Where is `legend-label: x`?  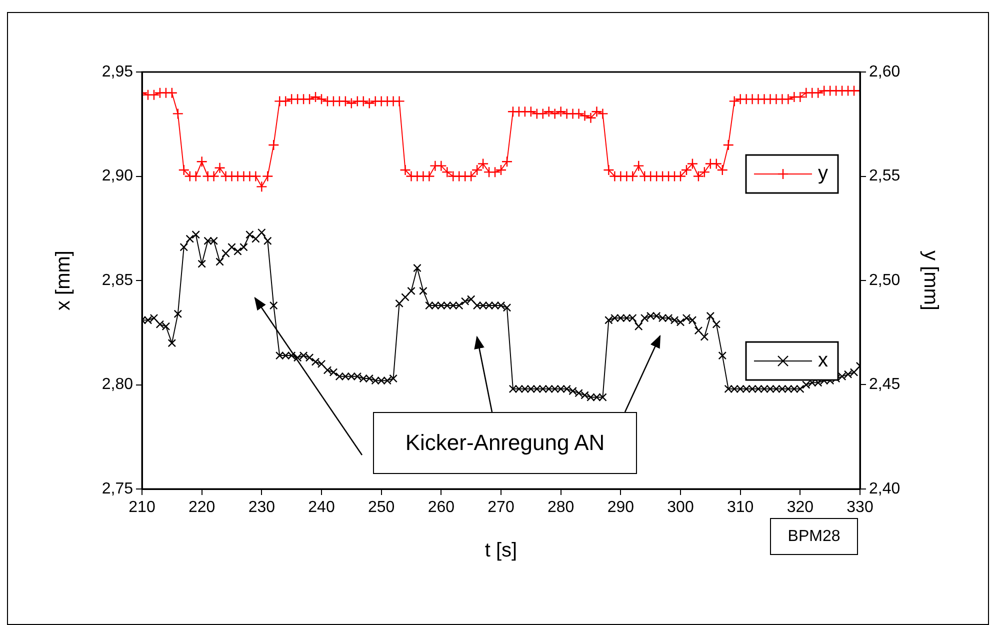
legend-label: x is located at coordinates (823, 361).